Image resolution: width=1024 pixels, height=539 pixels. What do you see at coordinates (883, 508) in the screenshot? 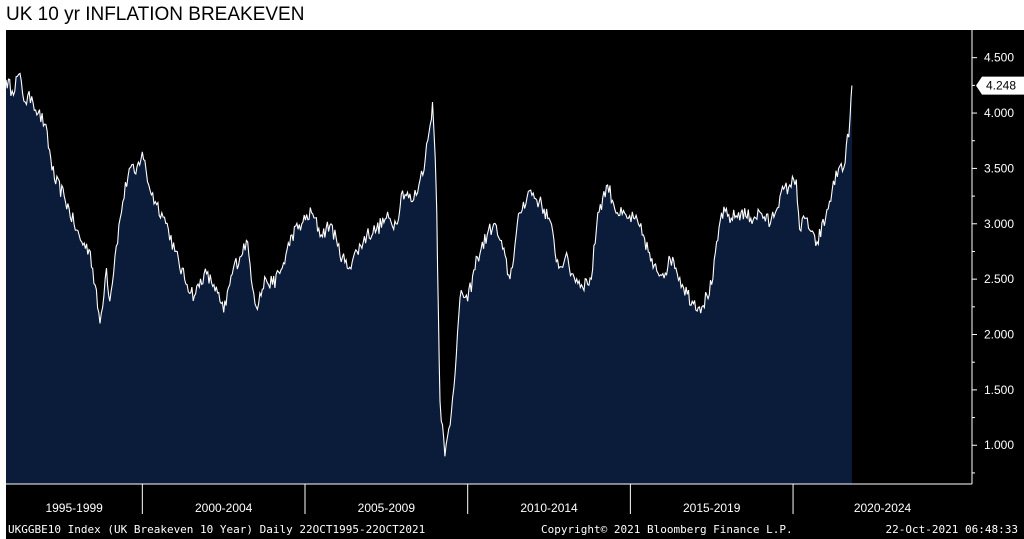
I see `x-period-label: 2020-2024` at bounding box center [883, 508].